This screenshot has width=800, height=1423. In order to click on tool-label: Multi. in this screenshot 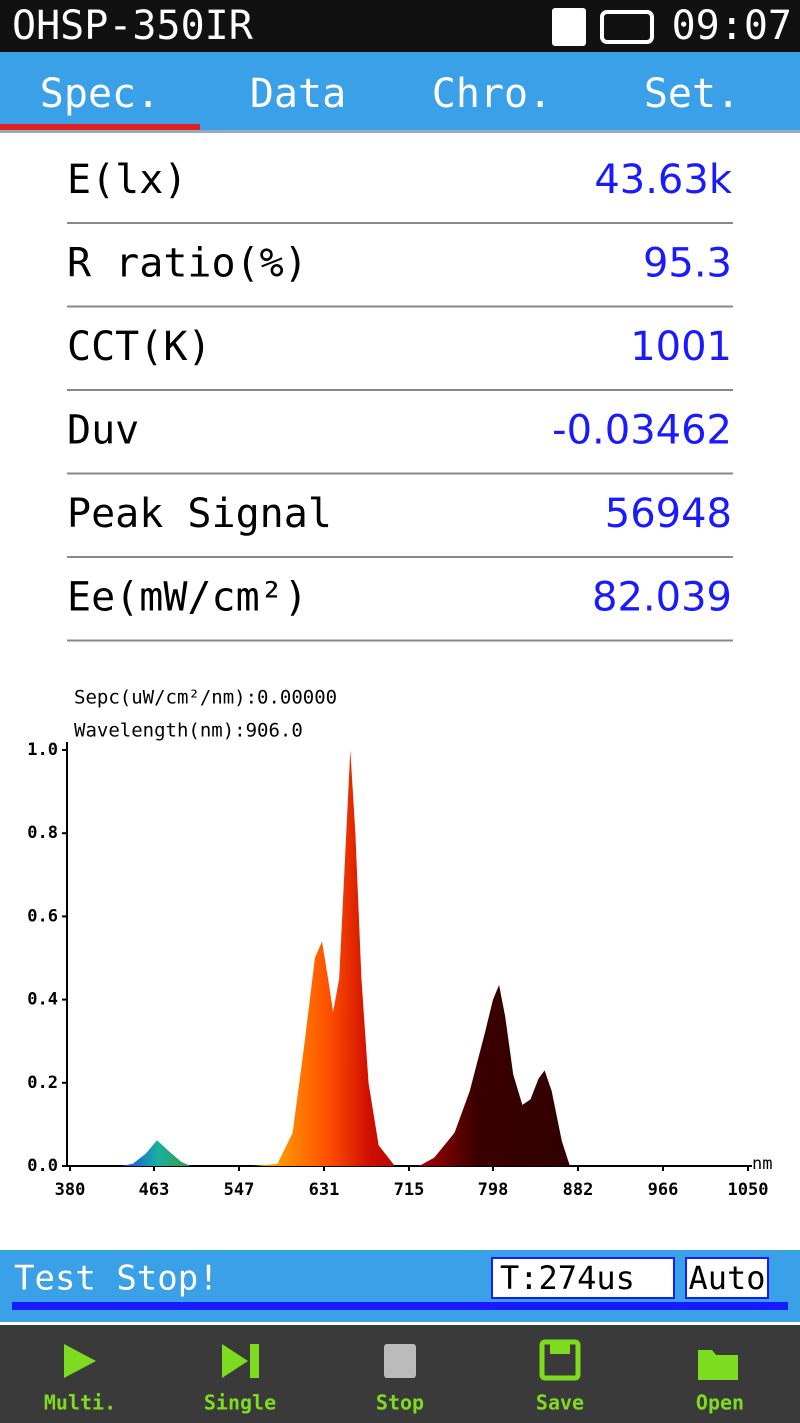, I will do `click(80, 1403)`.